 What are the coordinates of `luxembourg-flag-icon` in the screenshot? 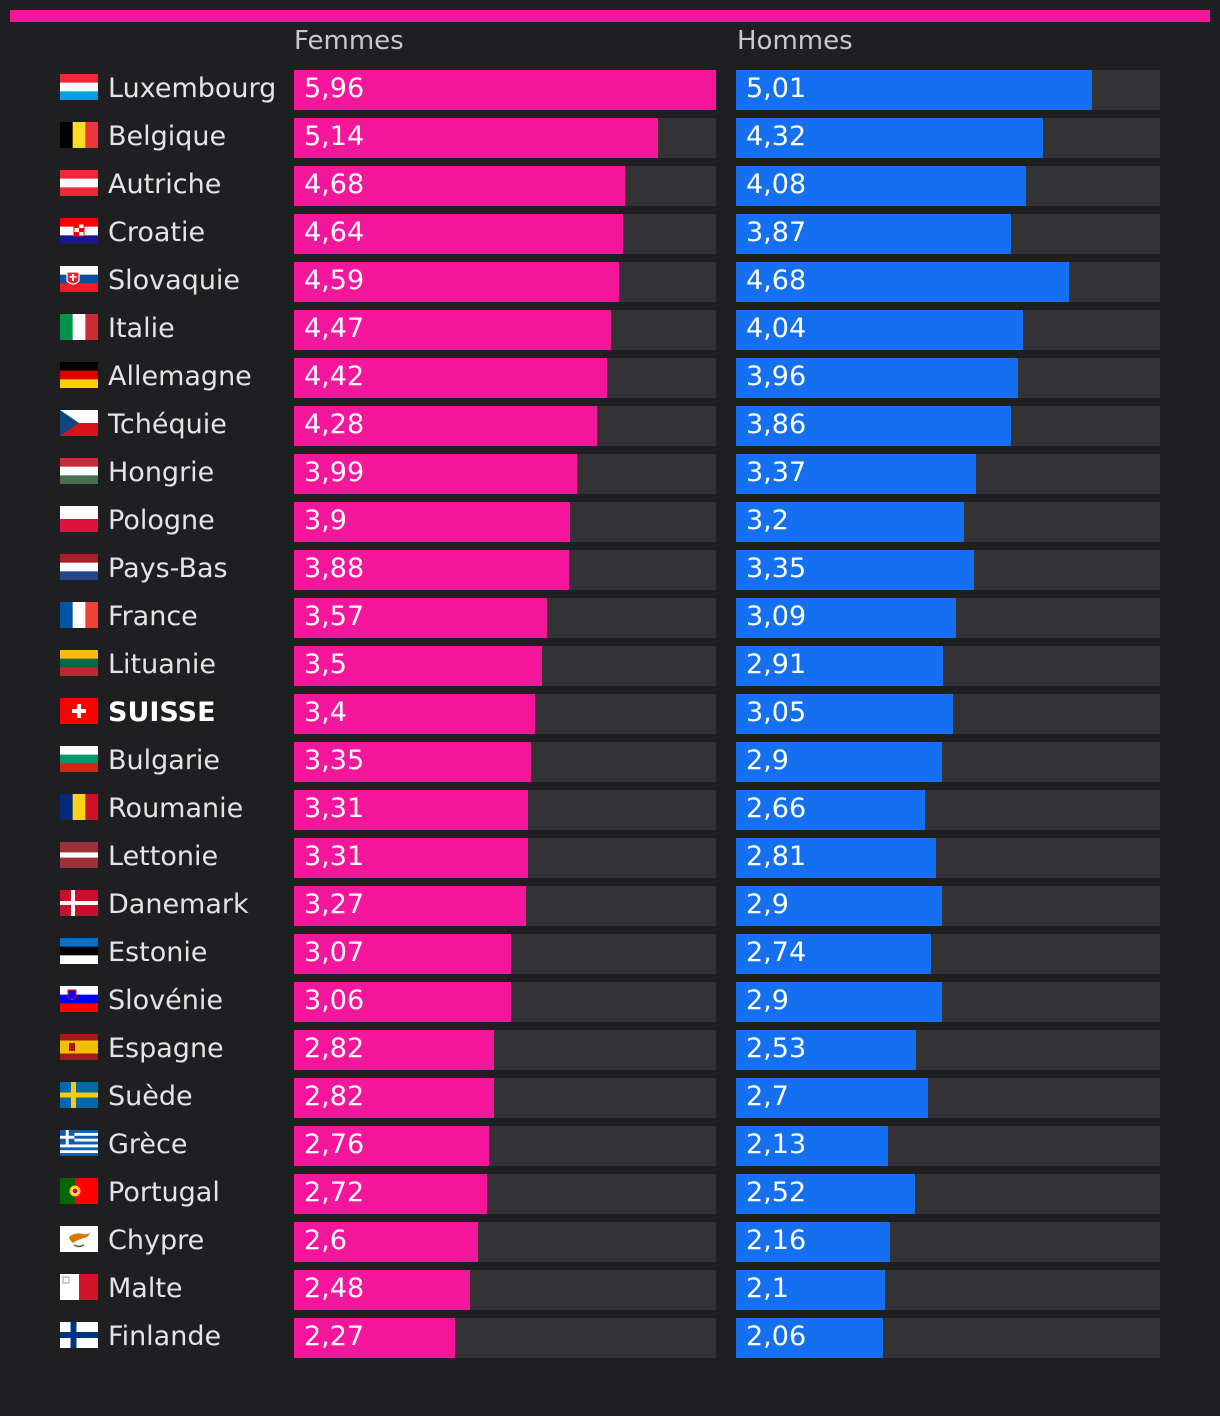 It's located at (79, 87).